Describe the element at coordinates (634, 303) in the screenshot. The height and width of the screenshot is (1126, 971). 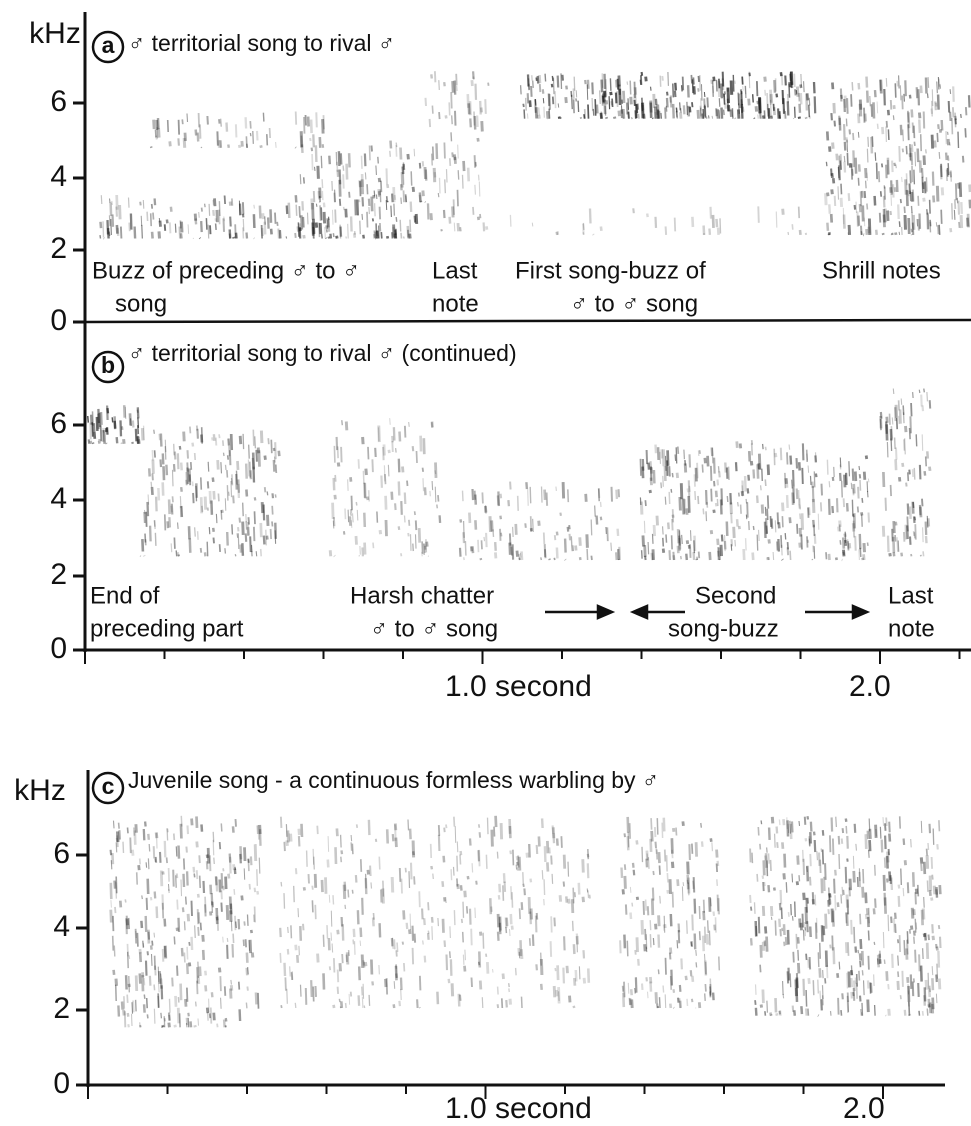
I see `annotation: ♂ to ♂ song` at that location.